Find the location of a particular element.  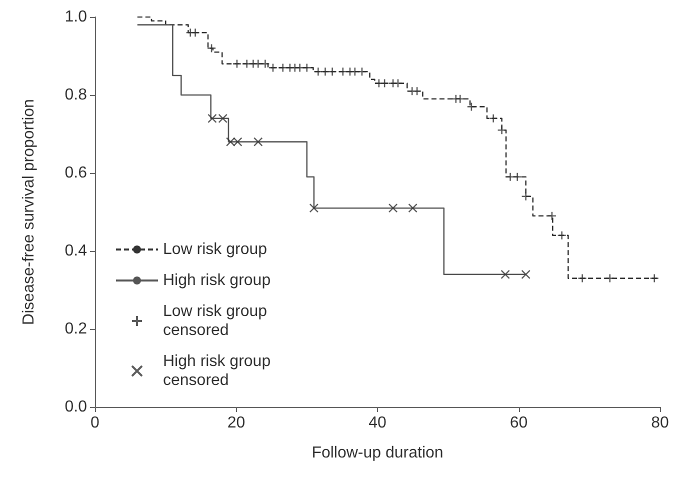

legend-label: Low risk group is located at coordinates (215, 249).